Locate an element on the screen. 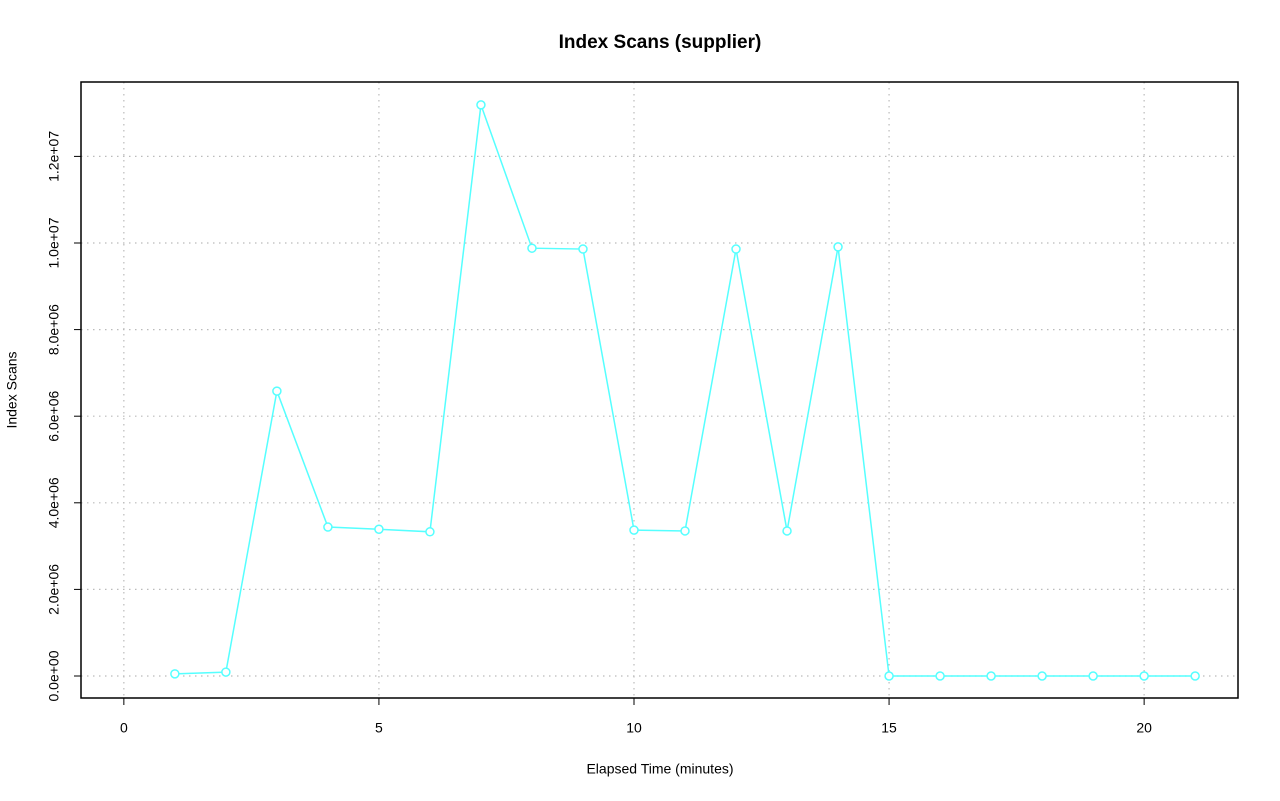  y-tick-label: 2.0e+06 is located at coordinates (54, 589).